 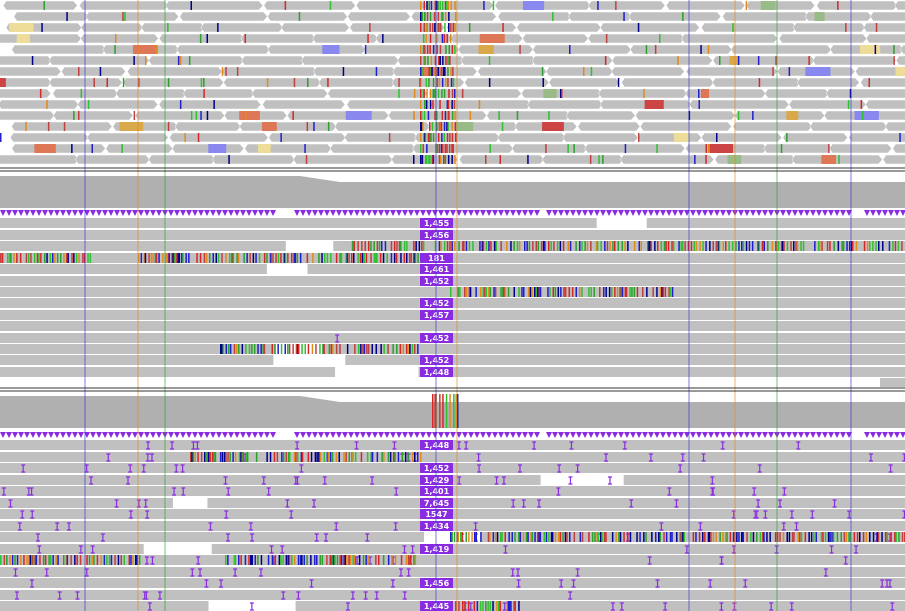 I want to click on insertion-label-box, so click(x=436, y=606).